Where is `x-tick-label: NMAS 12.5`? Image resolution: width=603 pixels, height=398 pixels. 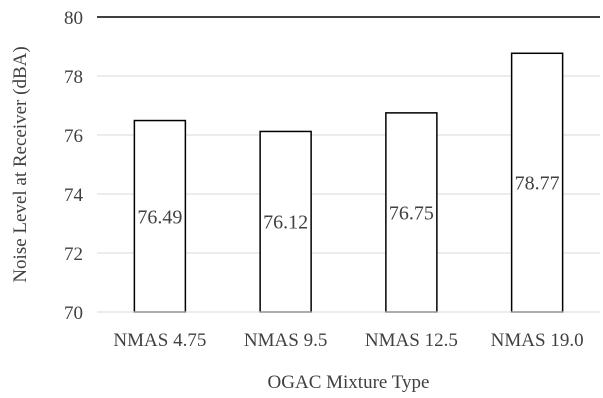 x-tick-label: NMAS 12.5 is located at coordinates (411, 340).